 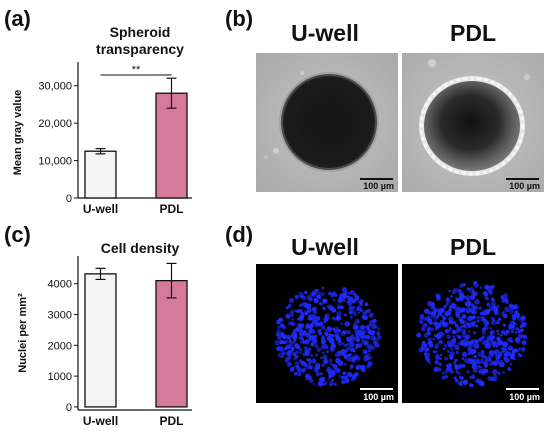 What do you see at coordinates (378, 397) in the screenshot?
I see `uwell-nuclei-scalebar-label: 100 µm` at bounding box center [378, 397].